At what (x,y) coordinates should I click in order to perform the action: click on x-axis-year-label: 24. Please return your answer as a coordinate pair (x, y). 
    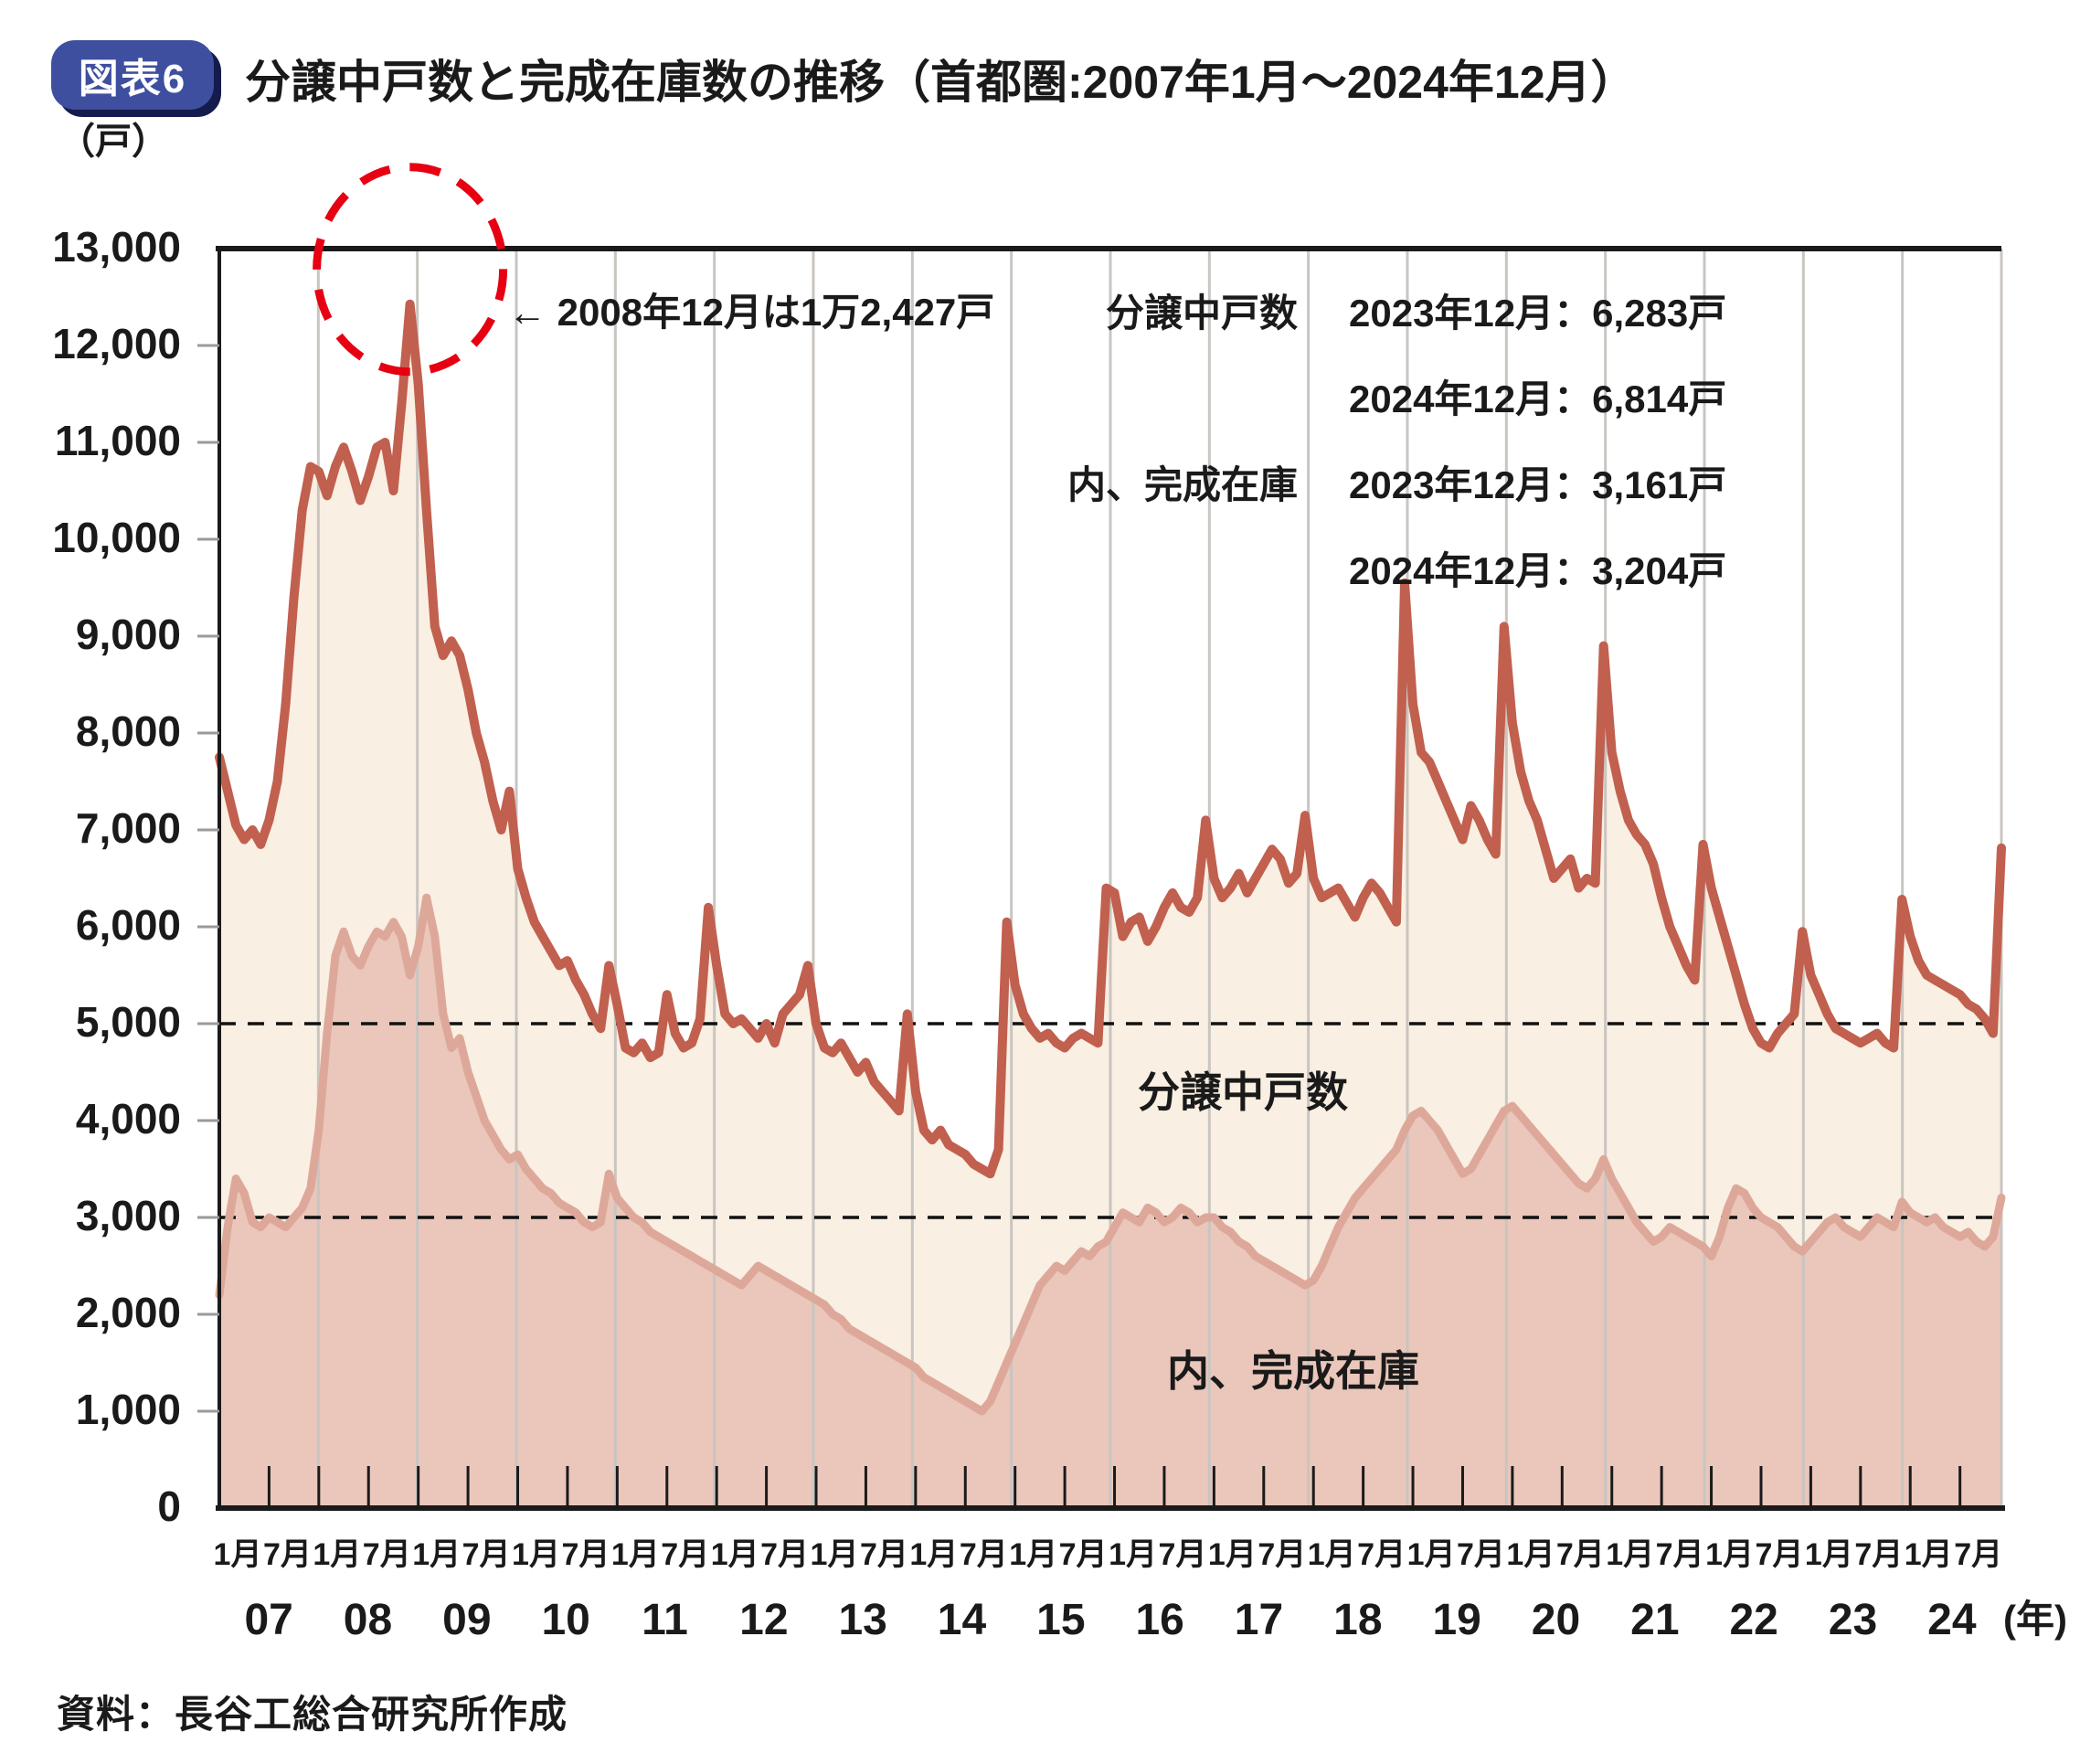
    Looking at the image, I should click on (1952, 1620).